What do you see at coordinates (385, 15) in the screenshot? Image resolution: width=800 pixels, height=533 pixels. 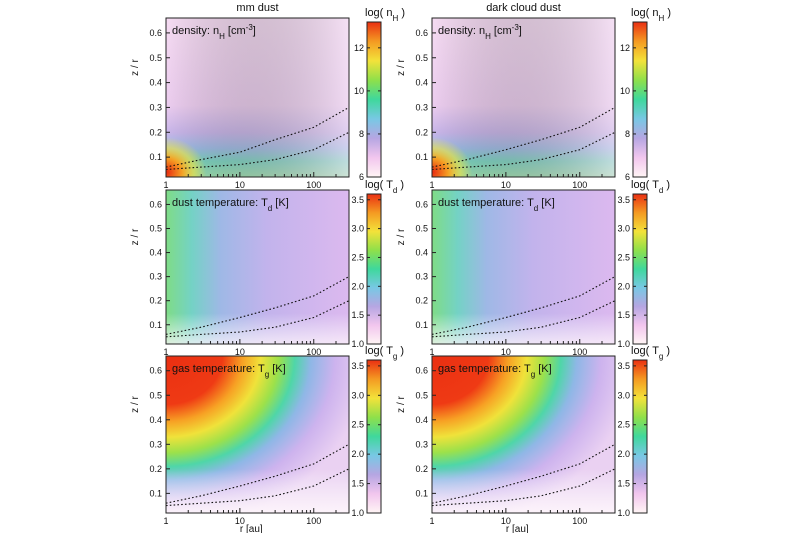 I see `colorbar-label: log( nH )` at bounding box center [385, 15].